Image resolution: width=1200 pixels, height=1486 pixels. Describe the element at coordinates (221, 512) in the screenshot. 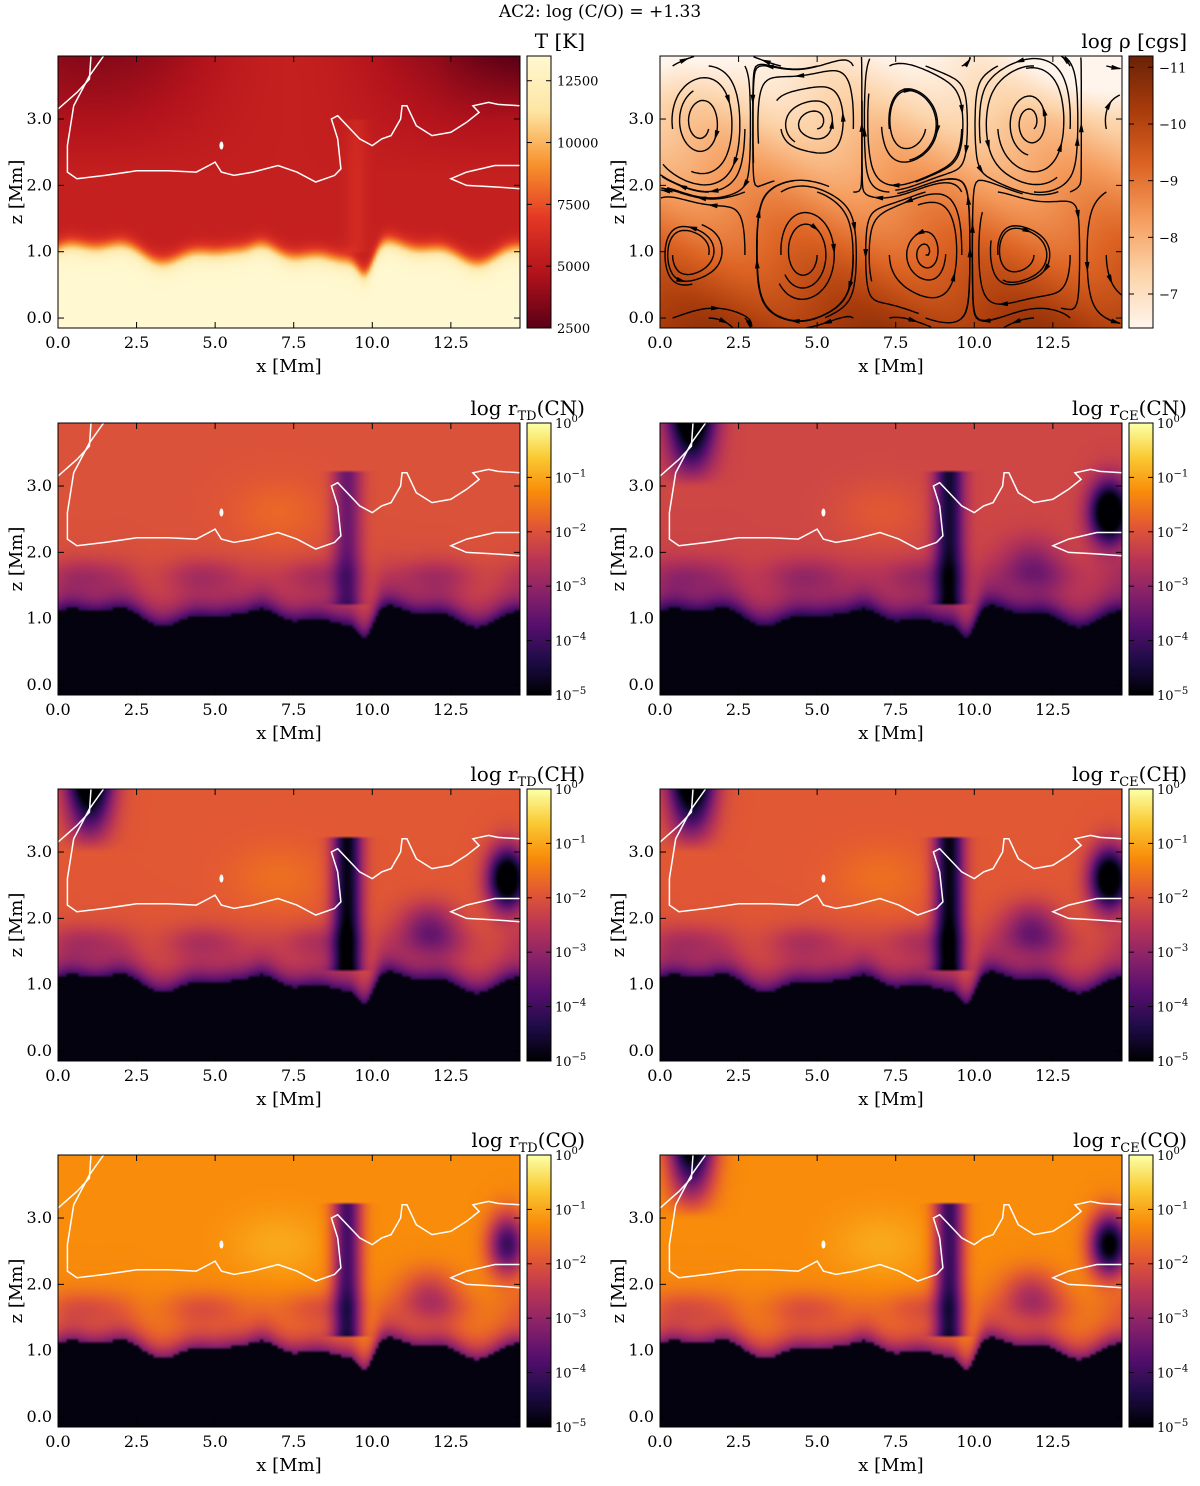

I see `contour-blob` at that location.